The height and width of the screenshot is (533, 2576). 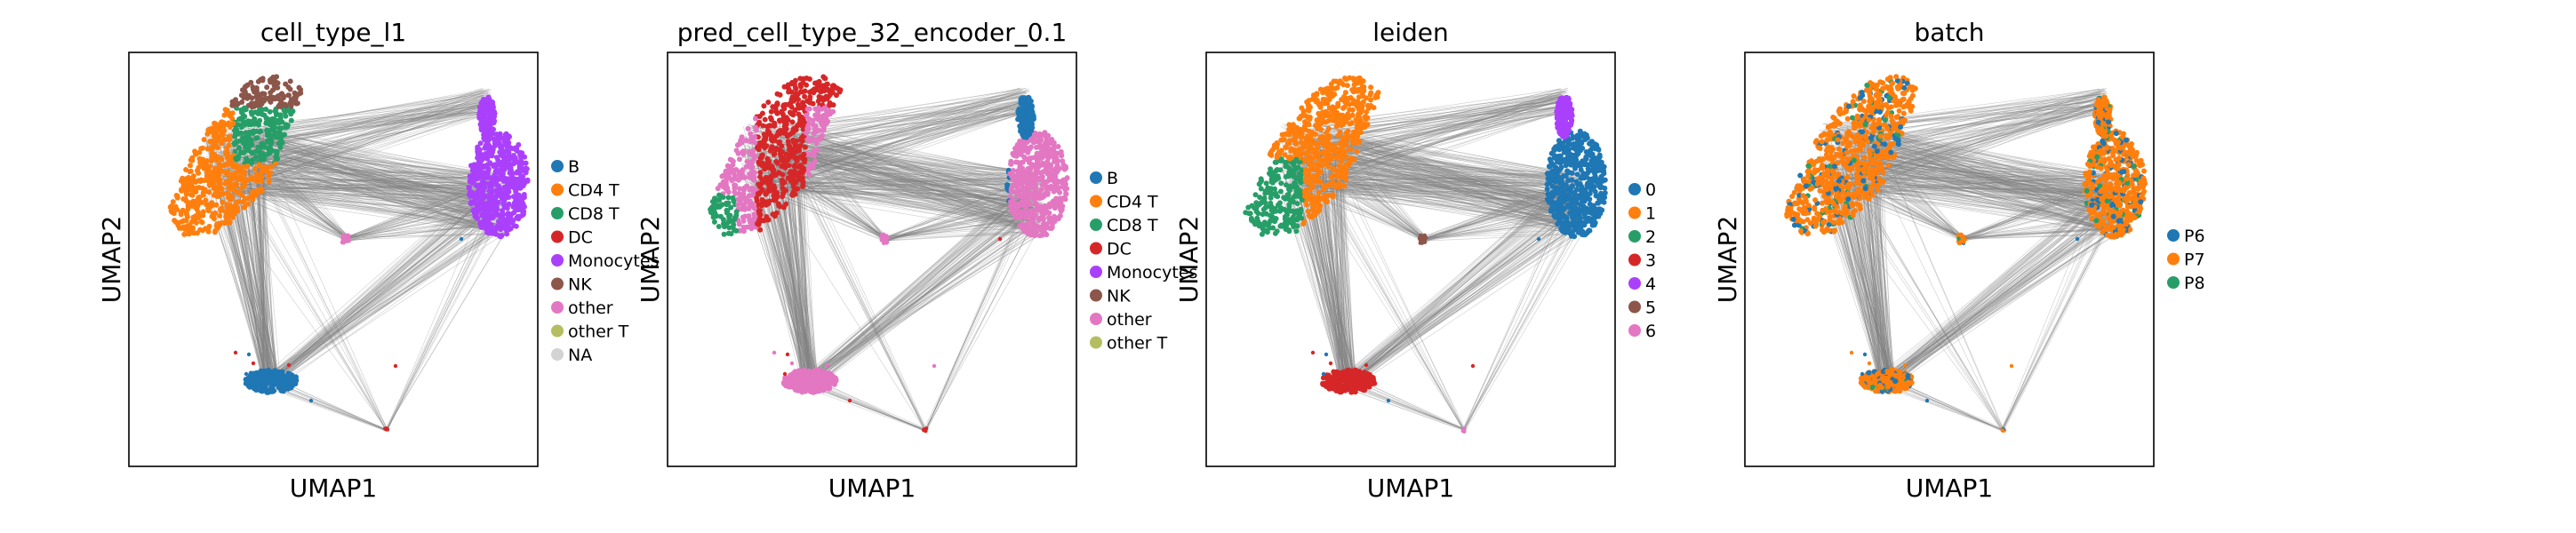 I want to click on y-axis-label: UMAP2, so click(x=111, y=260).